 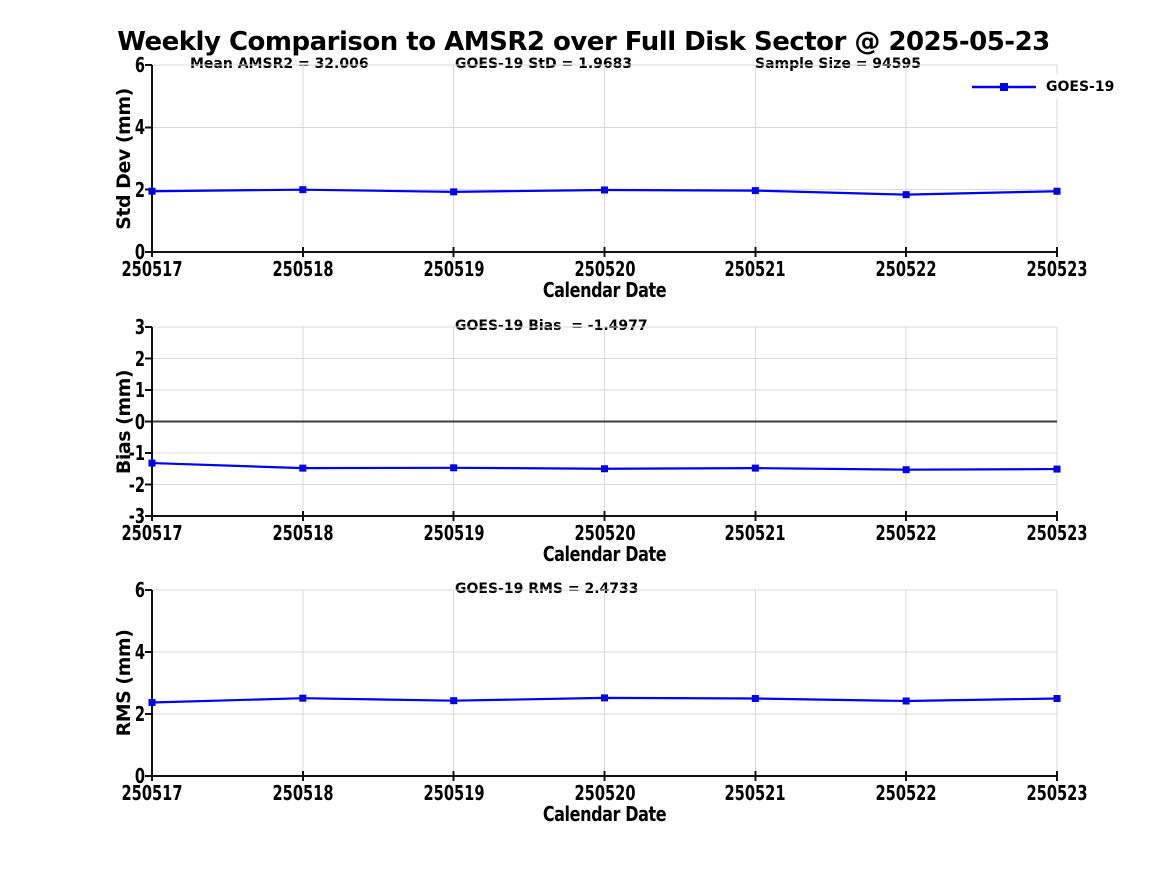 I want to click on y-tick-label: -2, so click(x=136, y=484).